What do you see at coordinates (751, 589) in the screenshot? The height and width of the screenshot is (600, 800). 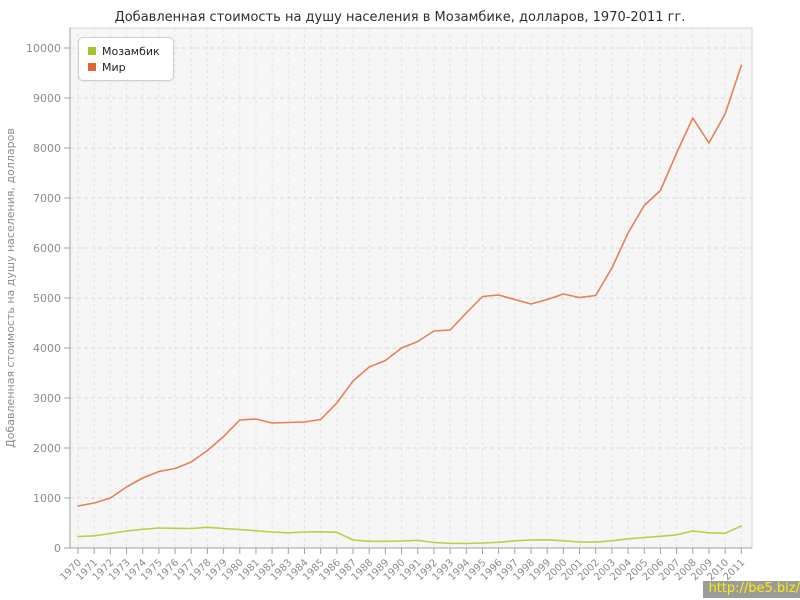 I see `watermark-link: http://be5.biz/` at bounding box center [751, 589].